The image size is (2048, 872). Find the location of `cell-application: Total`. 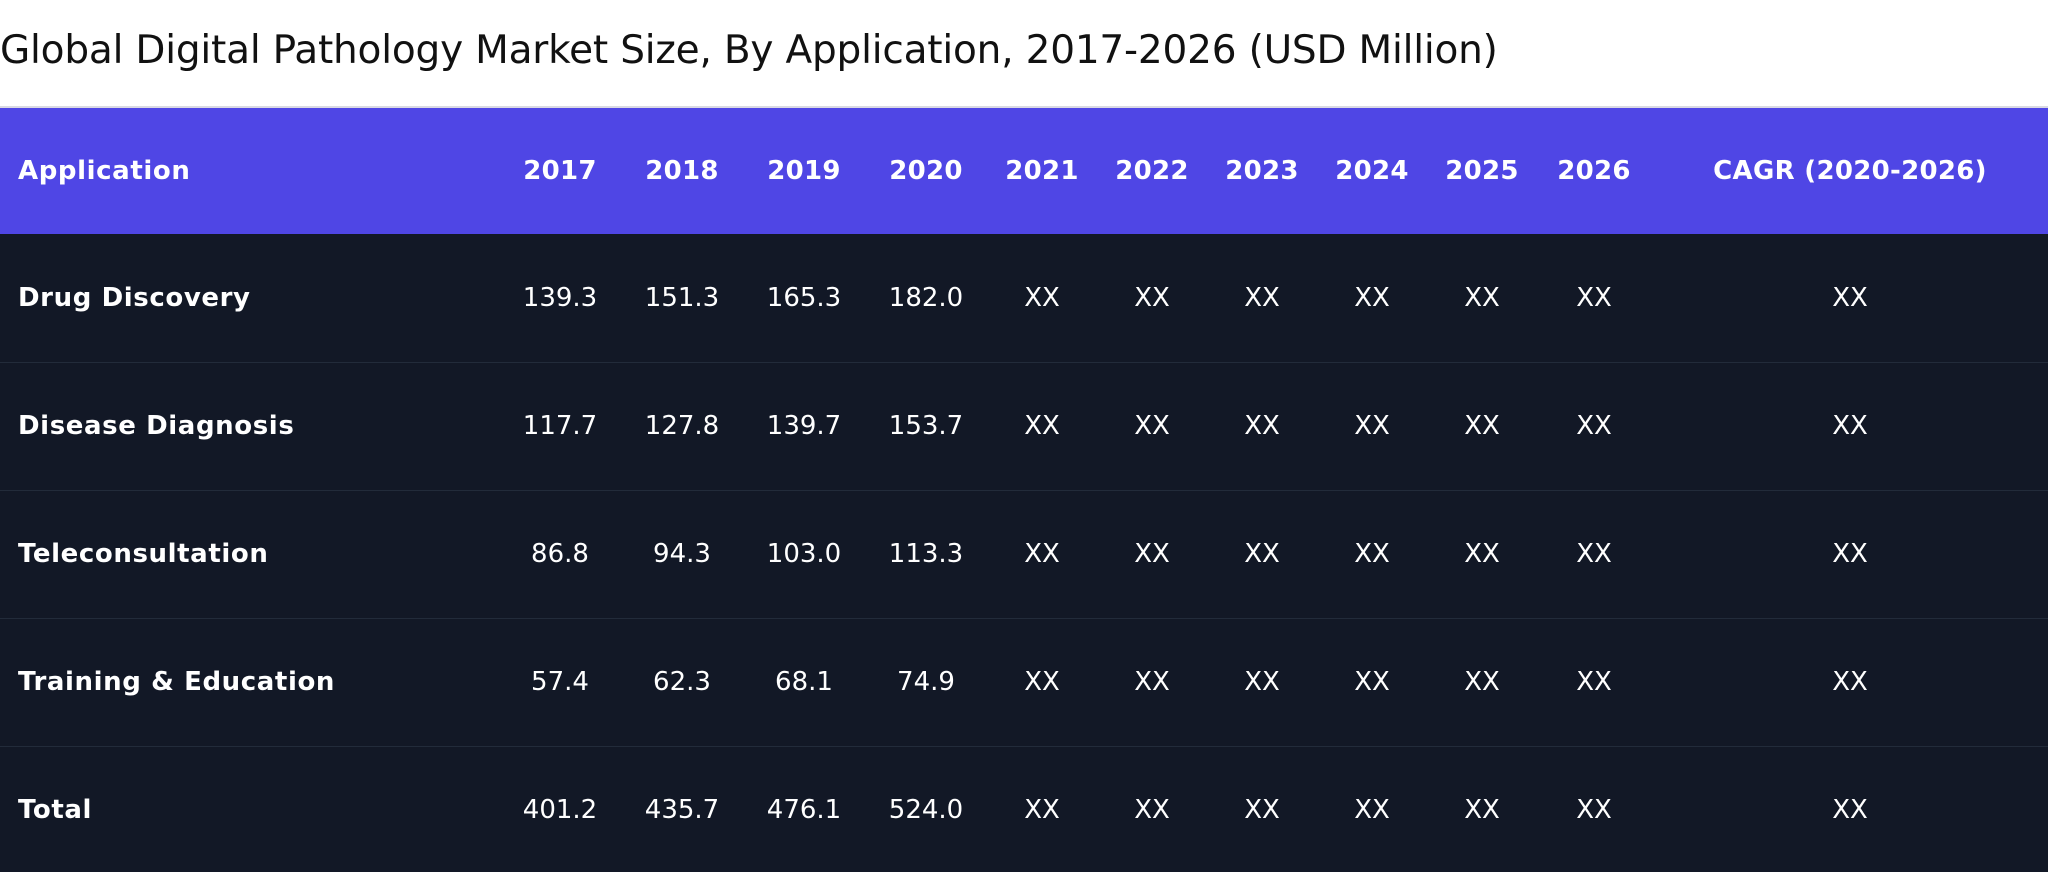

cell-application: Total is located at coordinates (250, 808).